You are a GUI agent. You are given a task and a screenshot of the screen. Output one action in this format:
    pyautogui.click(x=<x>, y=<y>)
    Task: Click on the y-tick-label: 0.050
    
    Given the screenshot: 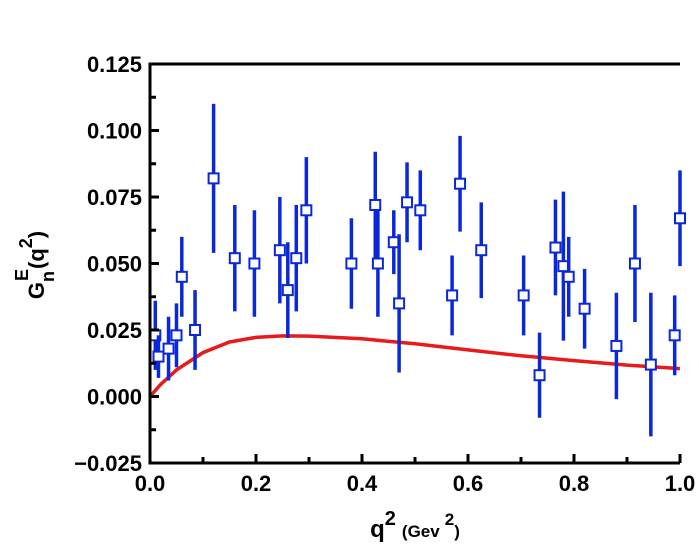 What is the action you would take?
    pyautogui.click(x=114, y=264)
    